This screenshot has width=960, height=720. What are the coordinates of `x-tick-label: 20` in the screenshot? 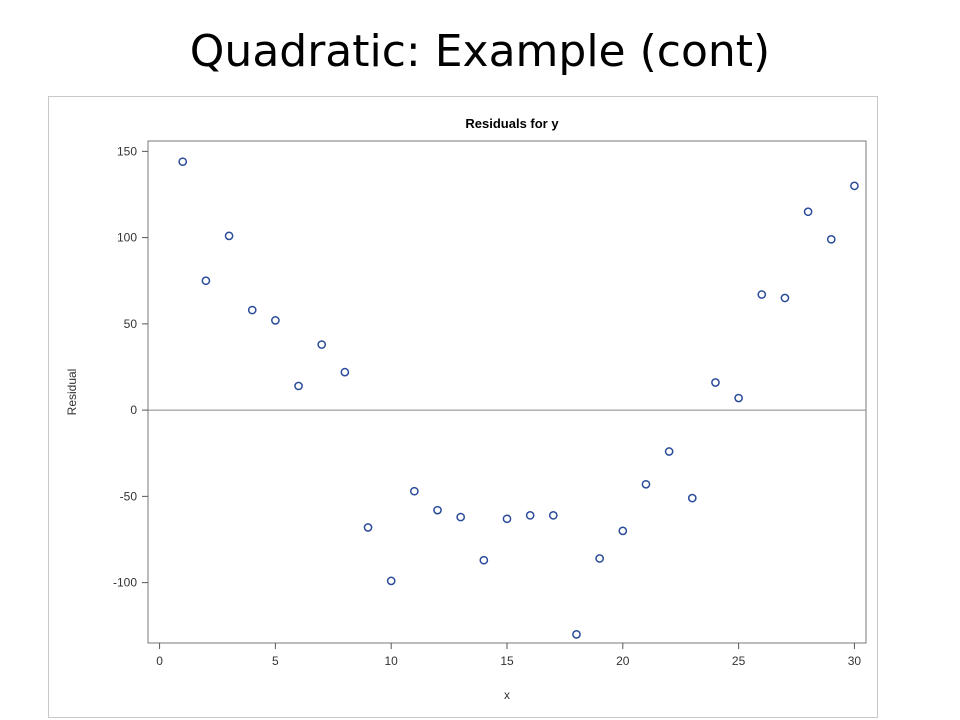 It's located at (623, 661).